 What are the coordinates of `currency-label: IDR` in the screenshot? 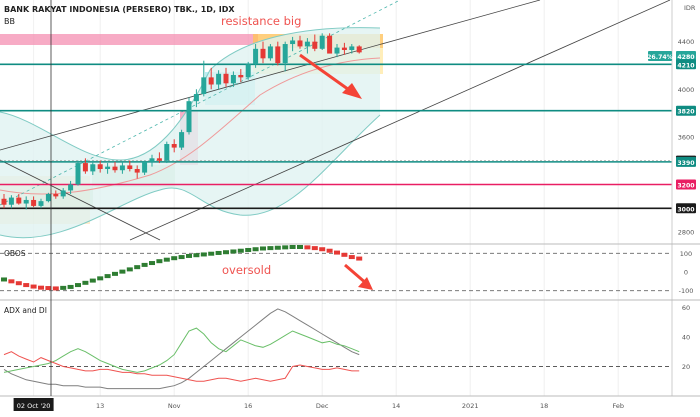 It's located at (690, 8).